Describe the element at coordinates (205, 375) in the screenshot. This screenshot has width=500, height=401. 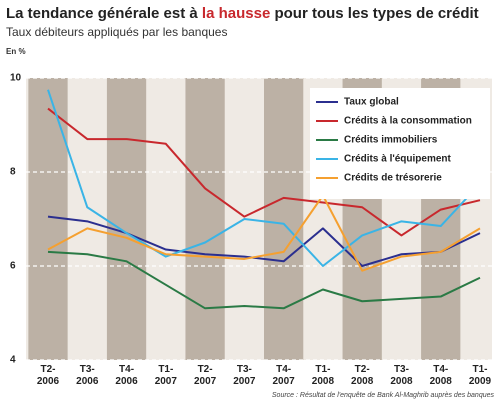
I see `x-tick-label: T2- 2007` at that location.